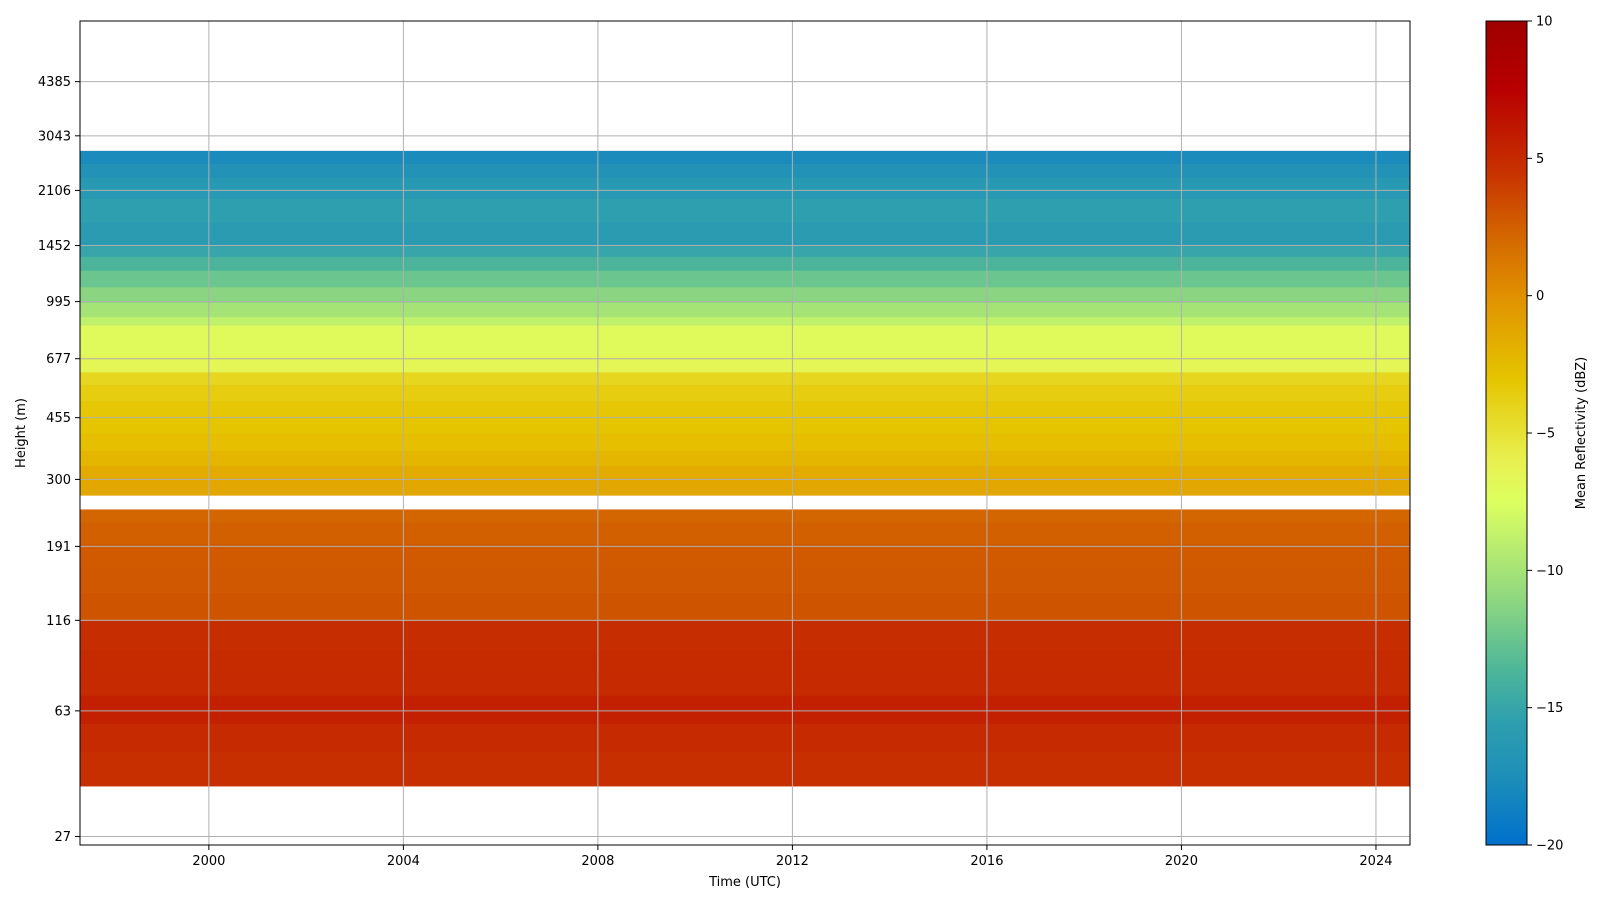 The height and width of the screenshot is (900, 1600). I want to click on y-tick-label: 1452, so click(54, 246).